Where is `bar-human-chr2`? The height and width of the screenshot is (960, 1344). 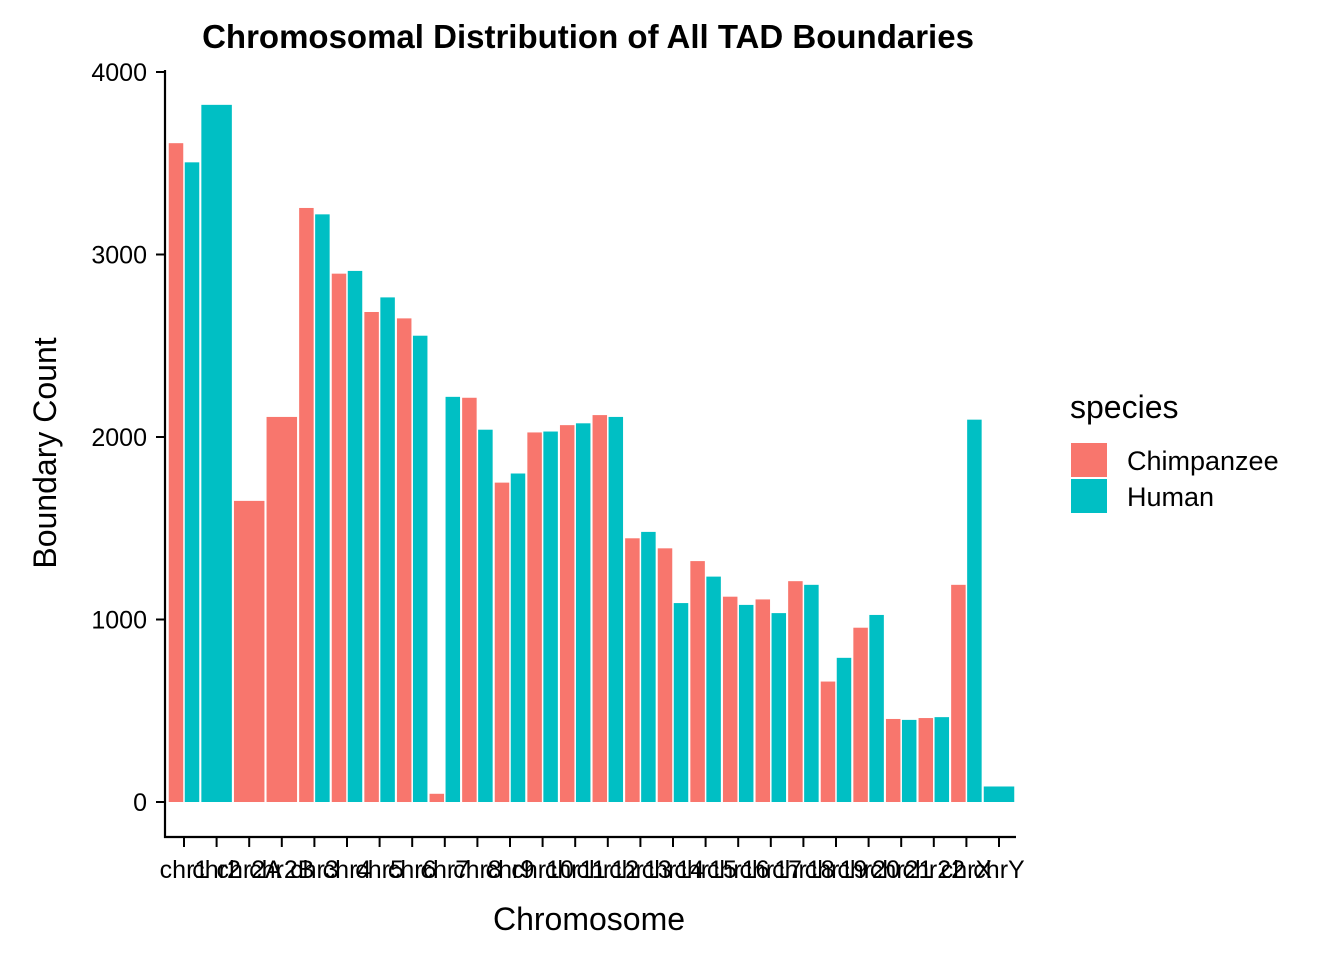
bar-human-chr2 is located at coordinates (216, 453).